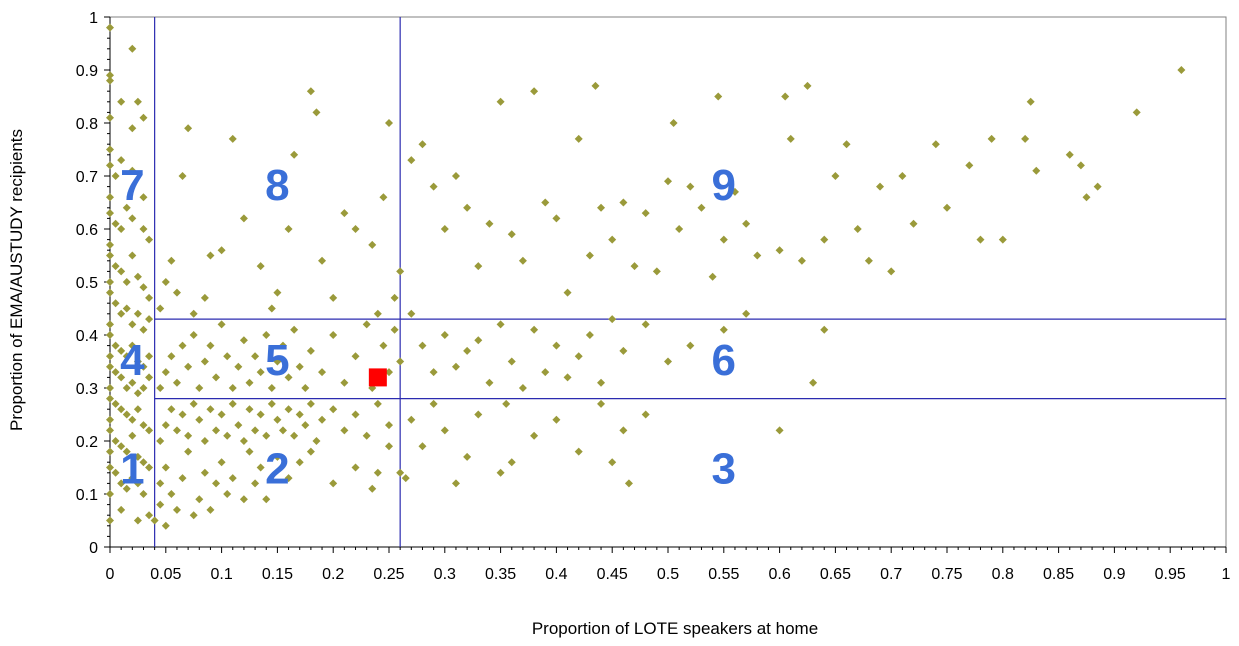 This screenshot has width=1239, height=646. I want to click on x-tick-label: 0.05, so click(165, 574).